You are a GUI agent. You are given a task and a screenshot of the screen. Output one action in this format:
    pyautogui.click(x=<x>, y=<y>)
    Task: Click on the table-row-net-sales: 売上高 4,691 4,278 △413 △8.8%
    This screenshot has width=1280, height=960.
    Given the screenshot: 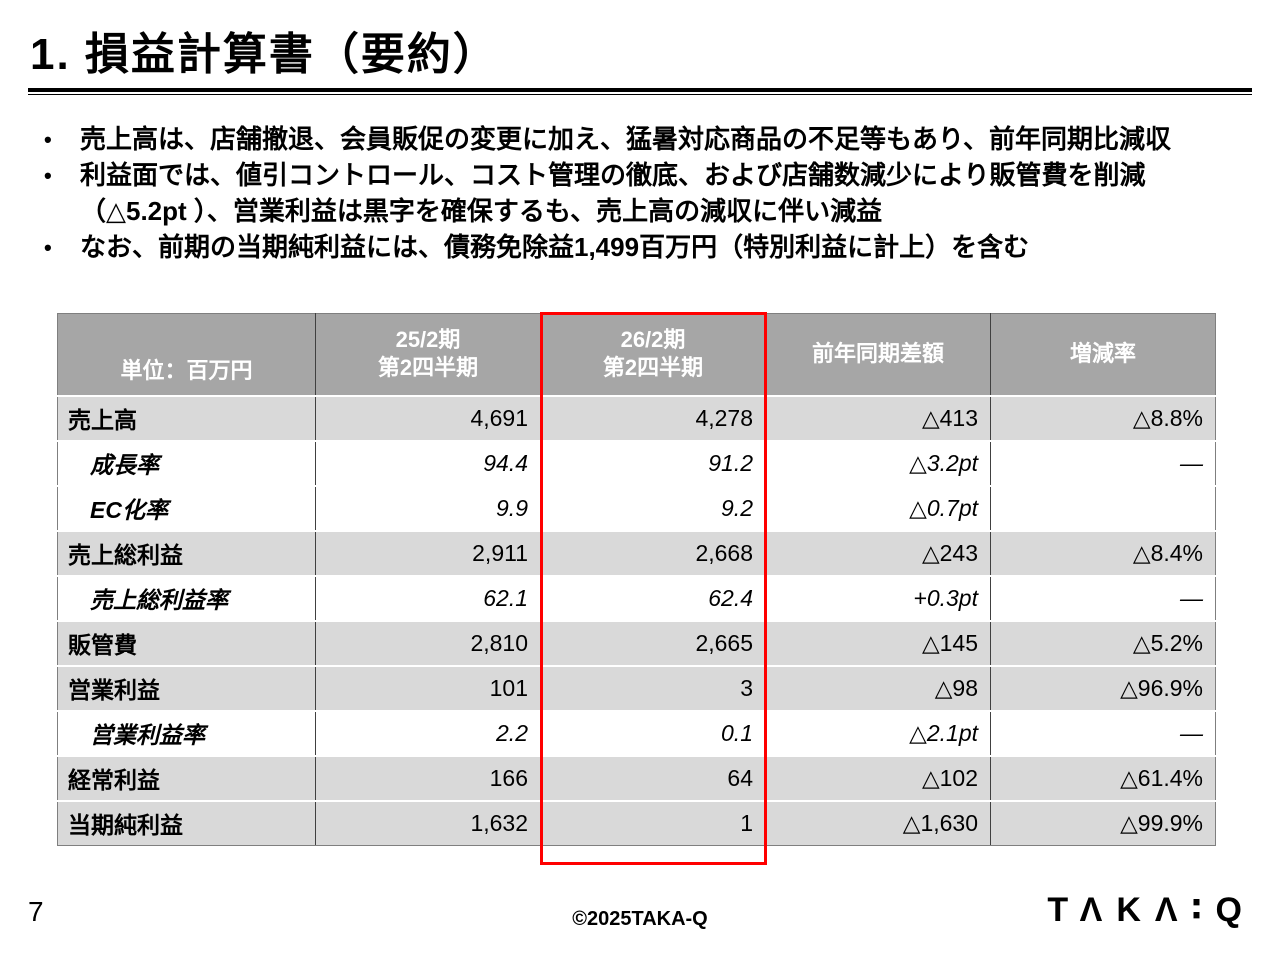 What is the action you would take?
    pyautogui.click(x=636, y=418)
    